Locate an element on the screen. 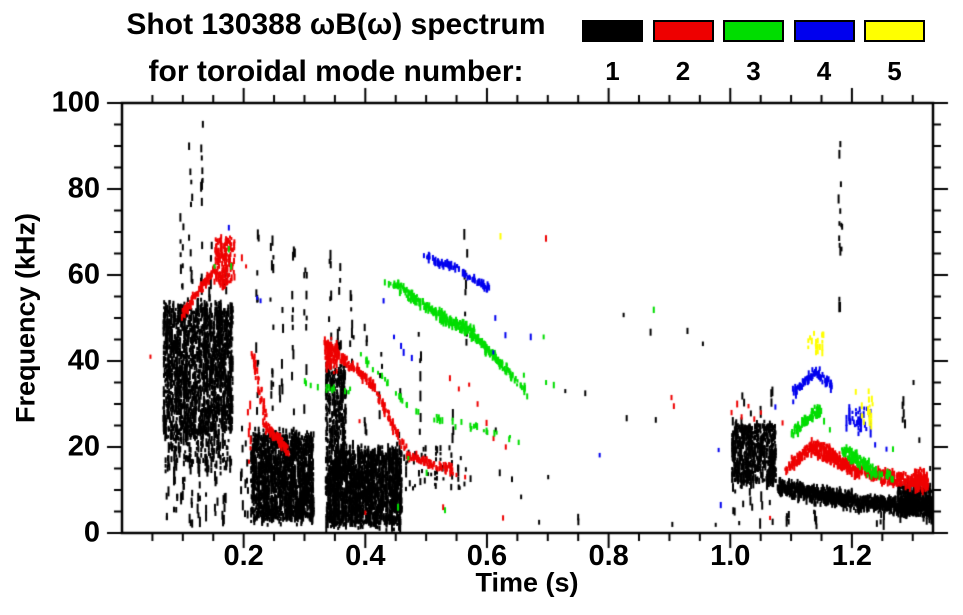 The height and width of the screenshot is (615, 963). page-subtitle: for toroidal mode number: is located at coordinates (336, 71).